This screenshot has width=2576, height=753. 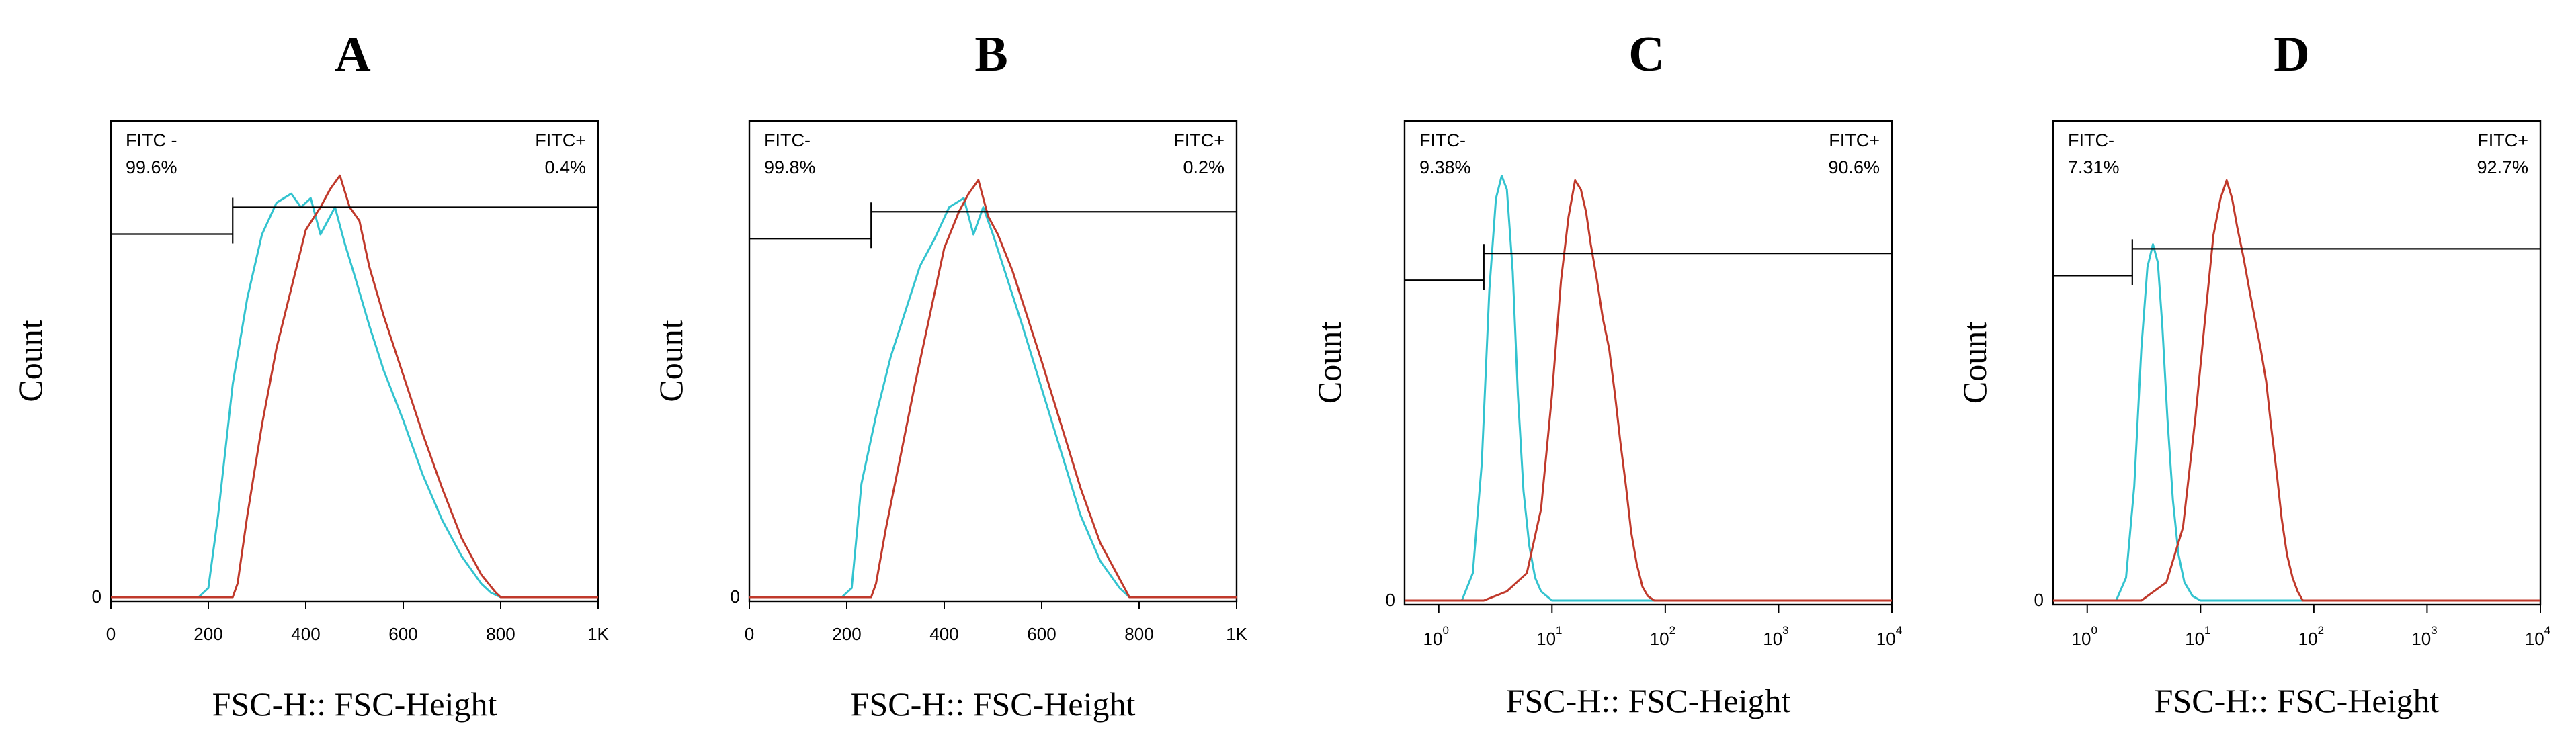 What do you see at coordinates (352, 54) in the screenshot?
I see `panel-letter: A` at bounding box center [352, 54].